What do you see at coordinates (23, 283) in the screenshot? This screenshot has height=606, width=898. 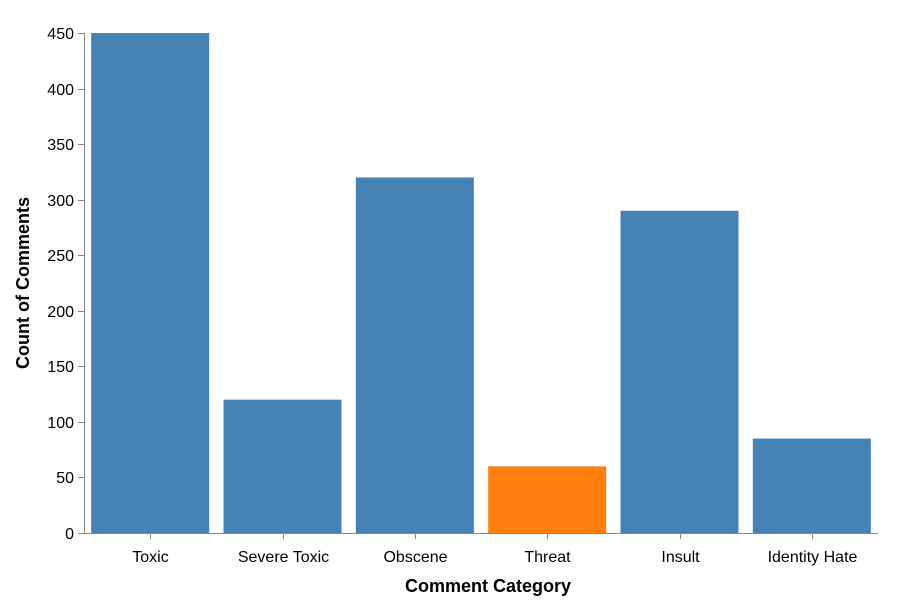 I see `y-axis-title: Count of Comments` at bounding box center [23, 283].